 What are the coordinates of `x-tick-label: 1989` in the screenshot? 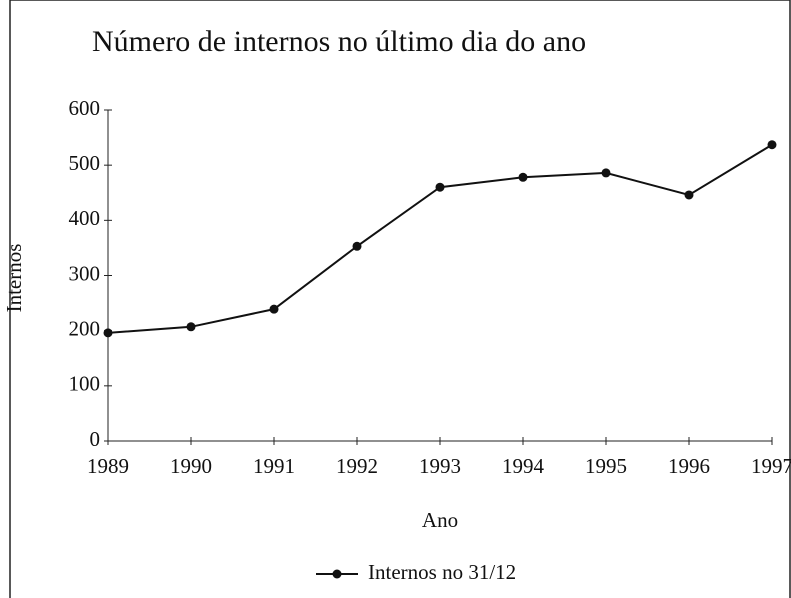 It's located at (108, 466).